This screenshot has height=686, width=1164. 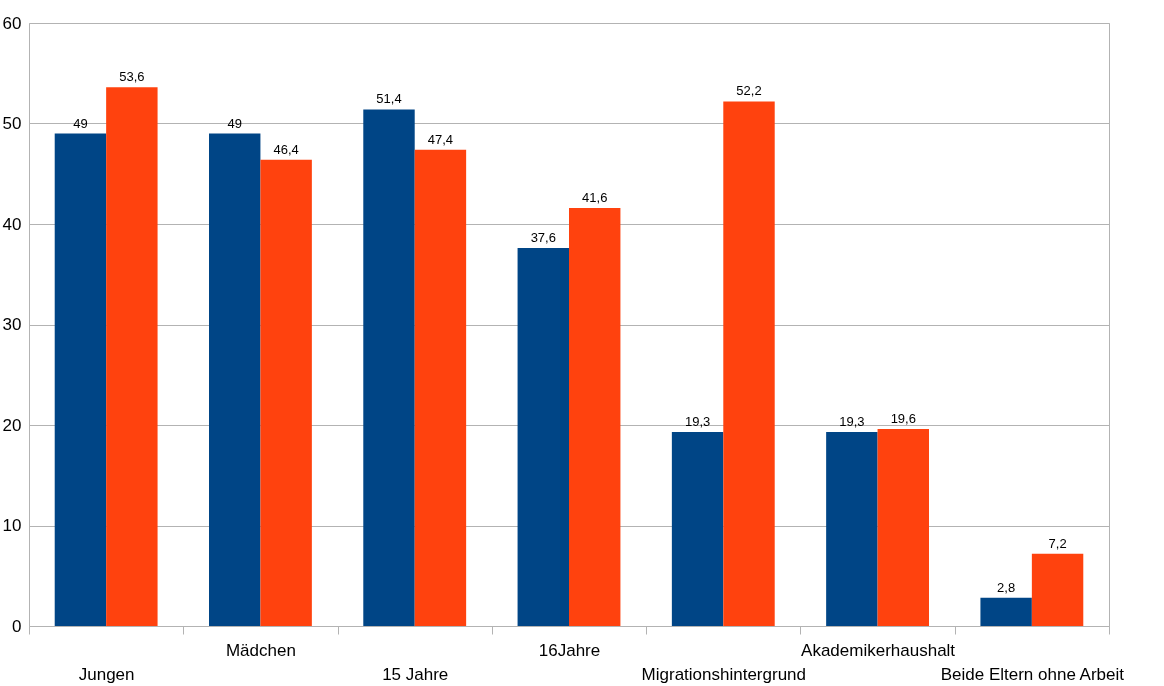 What do you see at coordinates (12, 224) in the screenshot?
I see `y-tick-label: 40` at bounding box center [12, 224].